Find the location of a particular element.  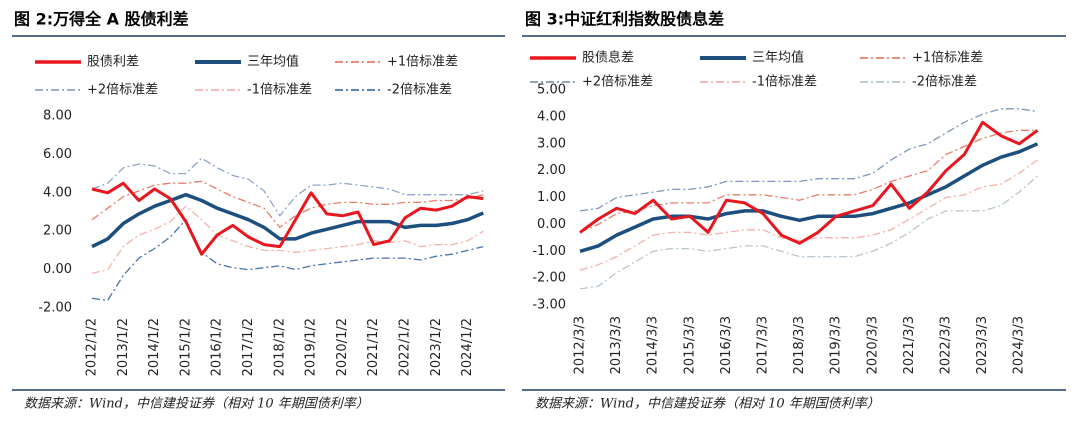

x-tick-label: 2013/1/2 is located at coordinates (123, 347).